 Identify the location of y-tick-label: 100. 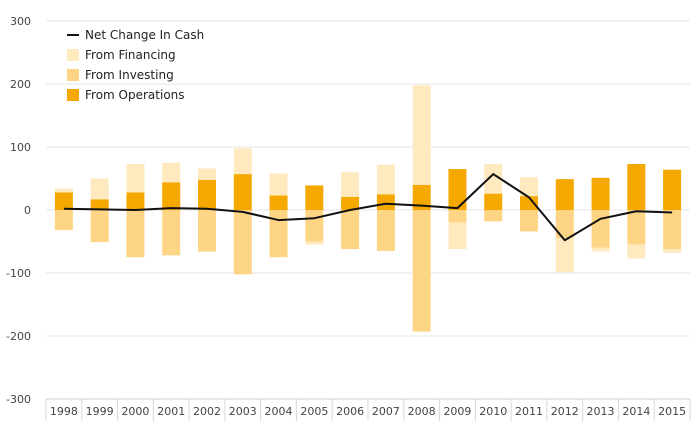
(20, 147).